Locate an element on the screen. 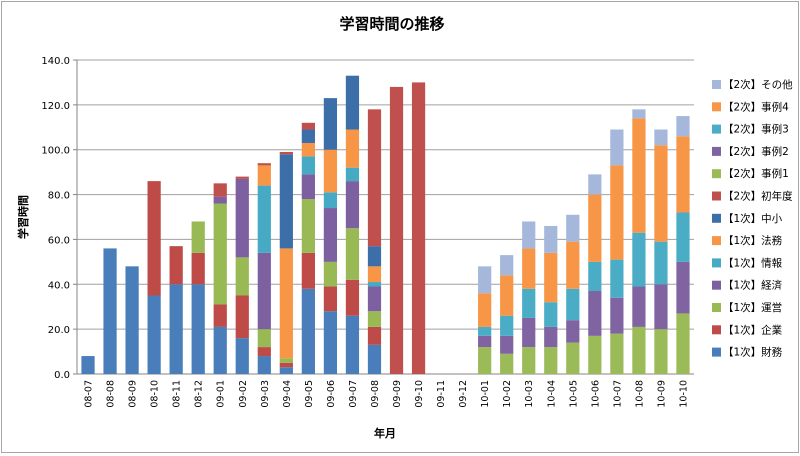 The height and width of the screenshot is (456, 800). legend-label: 【1次】法務 is located at coordinates (753, 240).